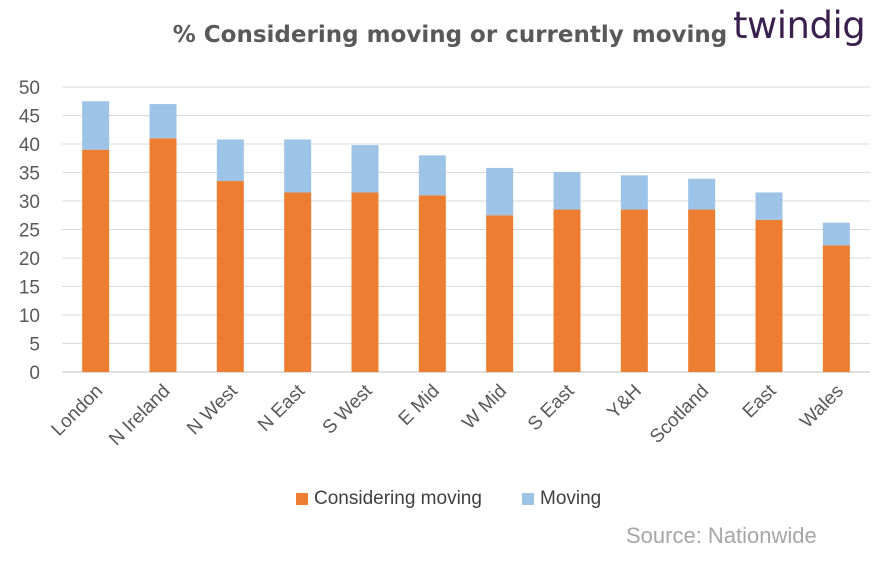 The height and width of the screenshot is (566, 896). Describe the element at coordinates (799, 25) in the screenshot. I see `twindig-logo: twindig` at that location.